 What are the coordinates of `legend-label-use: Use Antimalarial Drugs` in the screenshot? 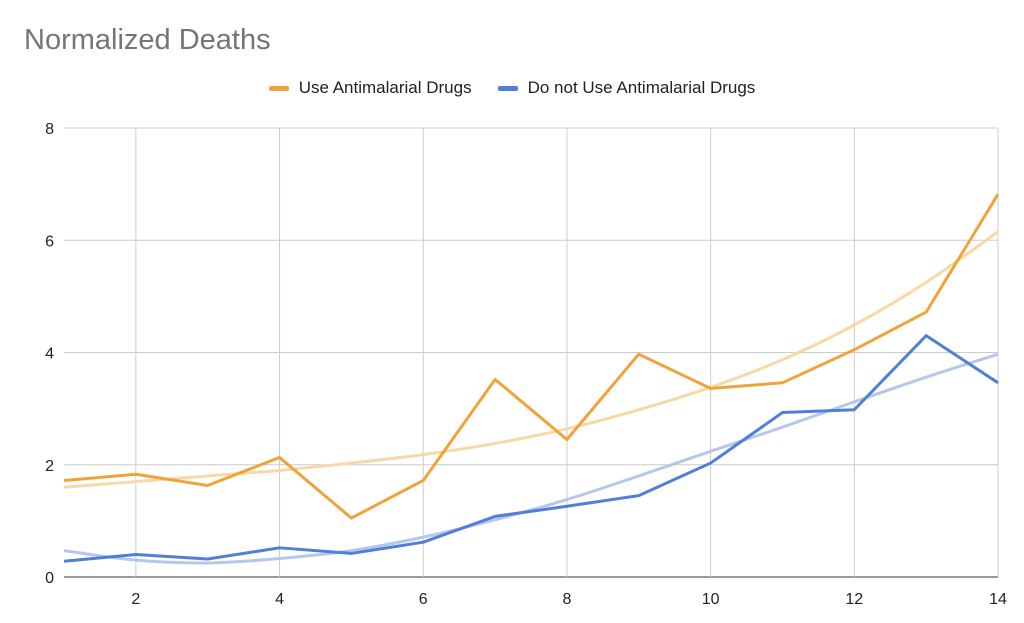 It's located at (385, 87).